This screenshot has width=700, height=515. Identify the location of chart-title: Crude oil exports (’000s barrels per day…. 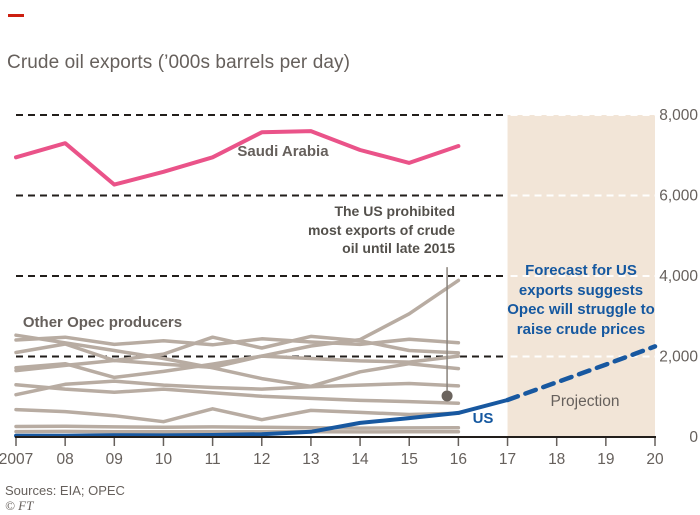
(179, 62).